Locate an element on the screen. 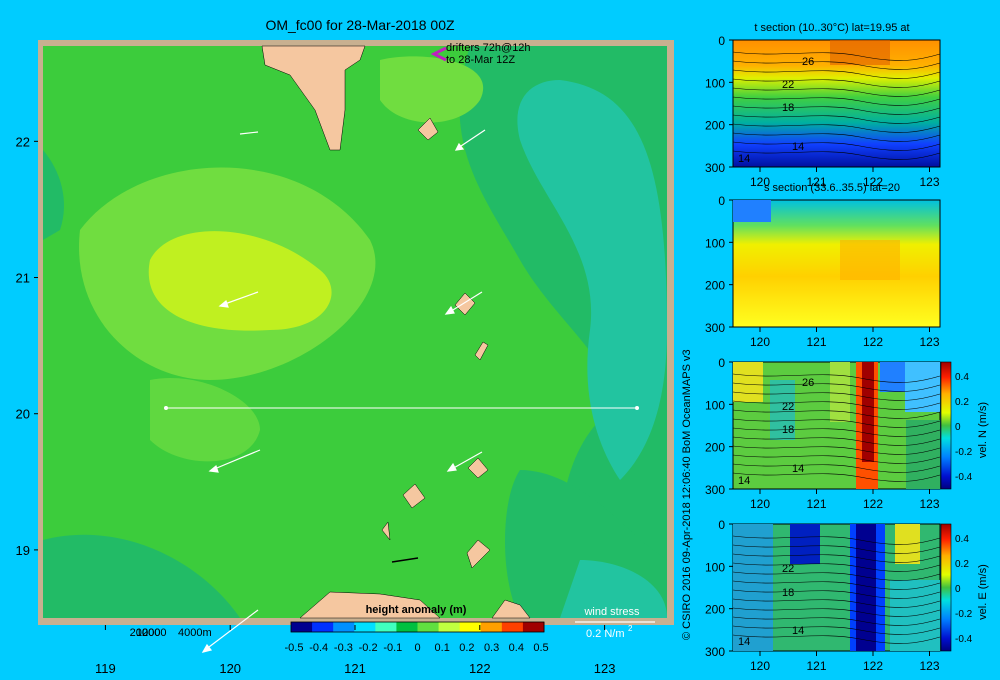  colorbar-tick: 0.4 is located at coordinates (962, 539).